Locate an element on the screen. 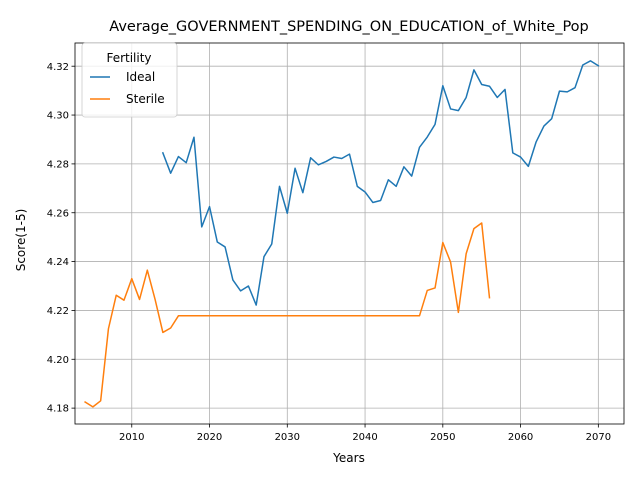 The width and height of the screenshot is (640, 480). y-tick-label: 4.28 is located at coordinates (58, 164).